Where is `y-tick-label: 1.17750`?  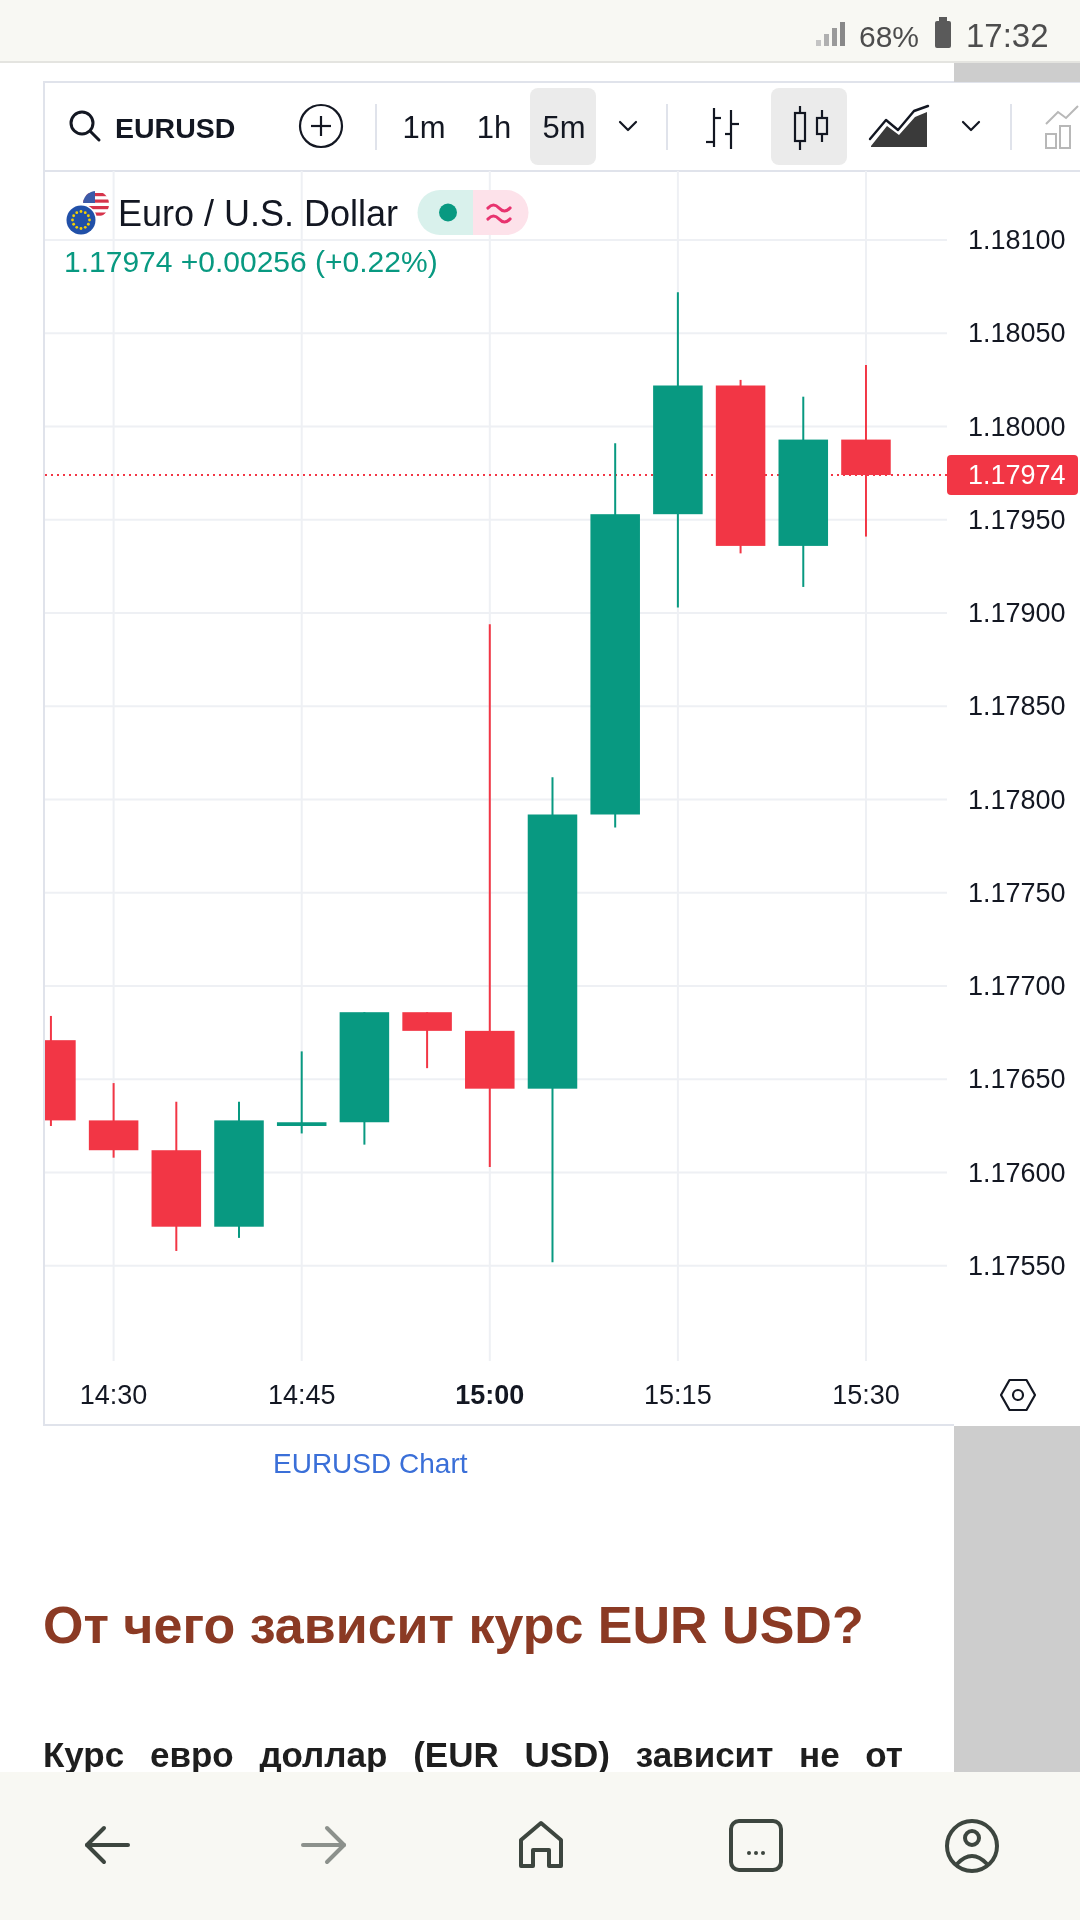
y-tick-label: 1.17750 is located at coordinates (1017, 892).